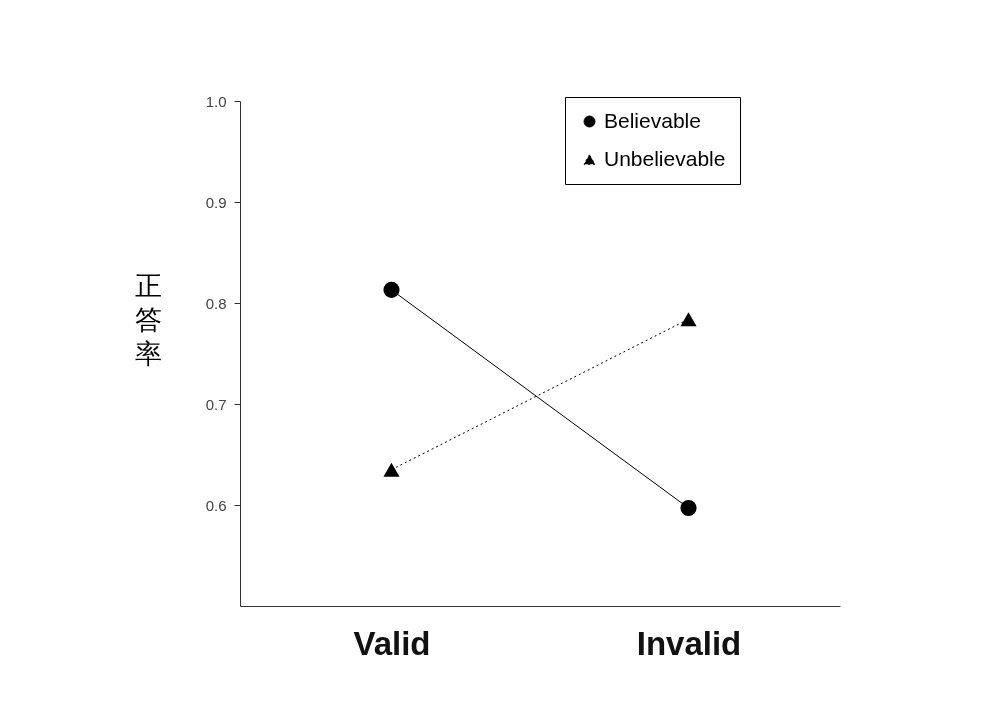 The image size is (1008, 725). I want to click on legend-label: Believable, so click(652, 120).